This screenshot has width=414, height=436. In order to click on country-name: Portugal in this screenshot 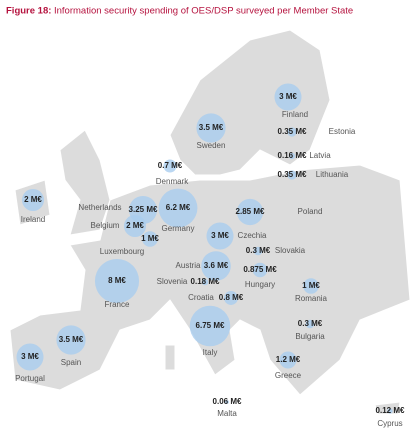, I will do `click(30, 378)`.